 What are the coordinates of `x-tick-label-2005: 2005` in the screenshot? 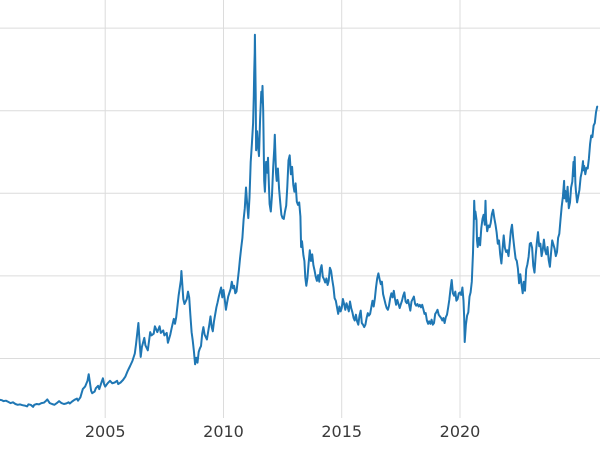 It's located at (105, 431).